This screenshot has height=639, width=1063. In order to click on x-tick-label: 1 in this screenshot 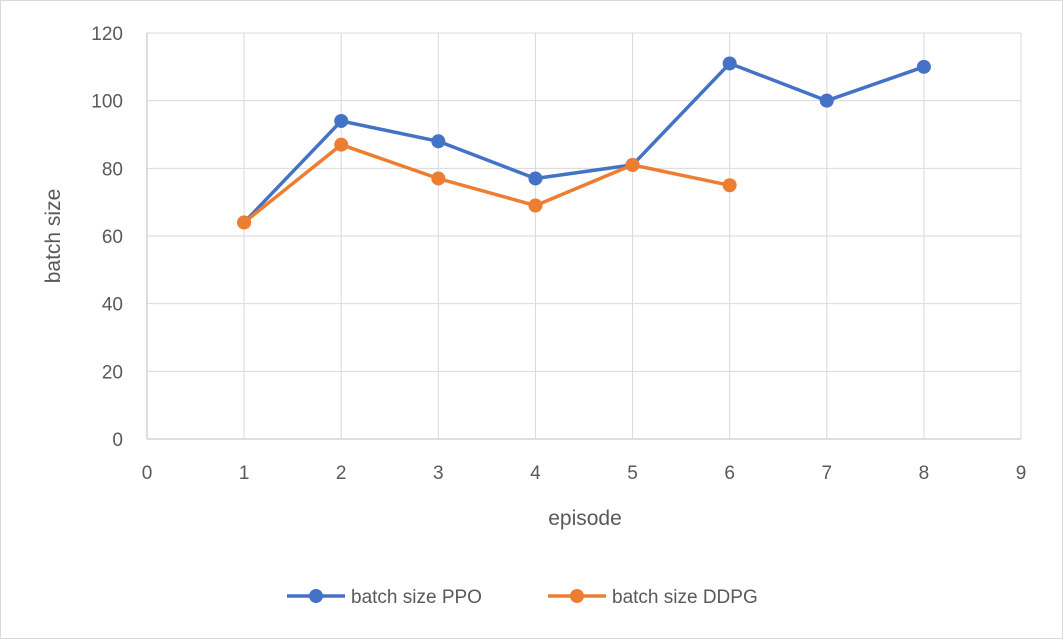, I will do `click(244, 473)`.